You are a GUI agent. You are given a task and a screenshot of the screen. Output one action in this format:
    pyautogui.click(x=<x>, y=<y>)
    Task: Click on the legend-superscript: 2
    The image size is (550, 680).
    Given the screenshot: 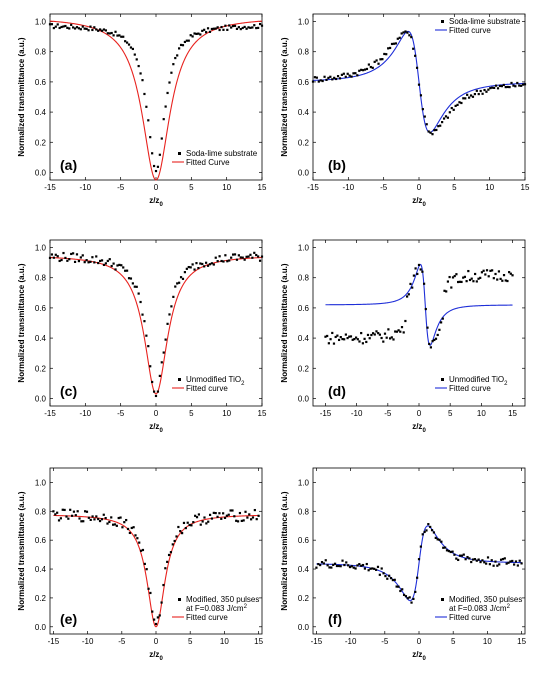 What is the action you would take?
    pyautogui.click(x=509, y=607)
    